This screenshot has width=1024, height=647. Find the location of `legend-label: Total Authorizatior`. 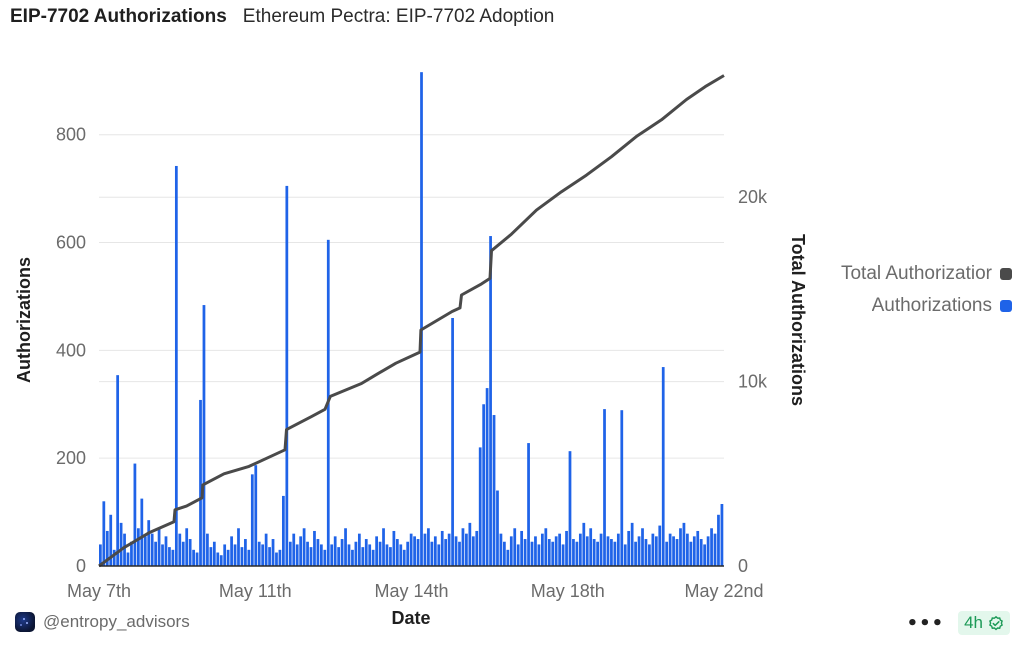

legend-label: Total Authorizatior is located at coordinates (916, 273).